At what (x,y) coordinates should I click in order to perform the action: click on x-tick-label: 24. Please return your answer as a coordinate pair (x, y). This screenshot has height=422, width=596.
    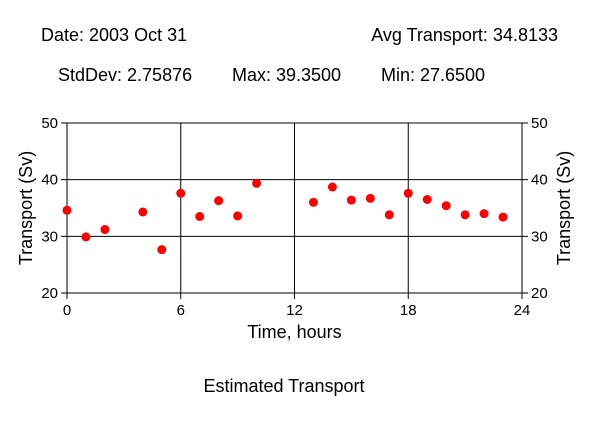
    Looking at the image, I should click on (522, 310).